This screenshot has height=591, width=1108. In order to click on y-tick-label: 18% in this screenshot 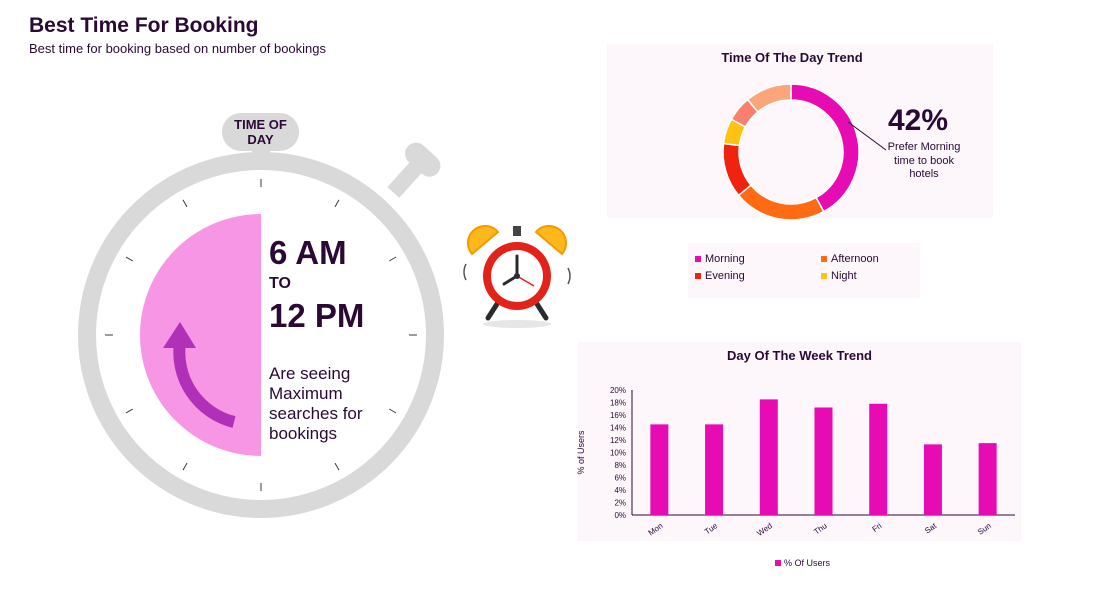, I will do `click(618, 403)`.